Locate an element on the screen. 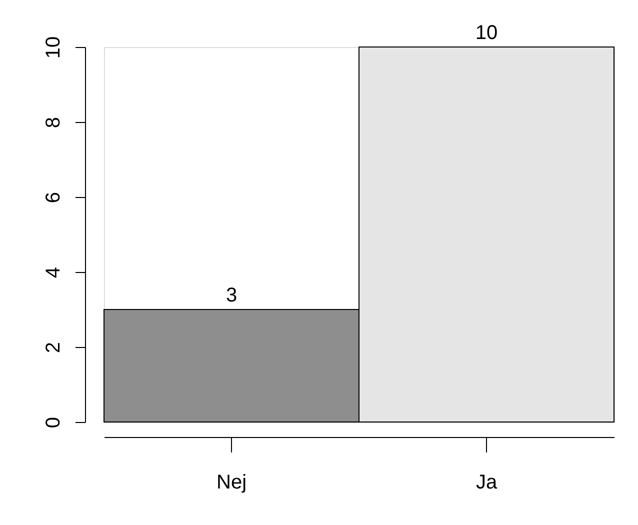 The height and width of the screenshot is (525, 638). y-tick-label: 4 is located at coordinates (53, 272).